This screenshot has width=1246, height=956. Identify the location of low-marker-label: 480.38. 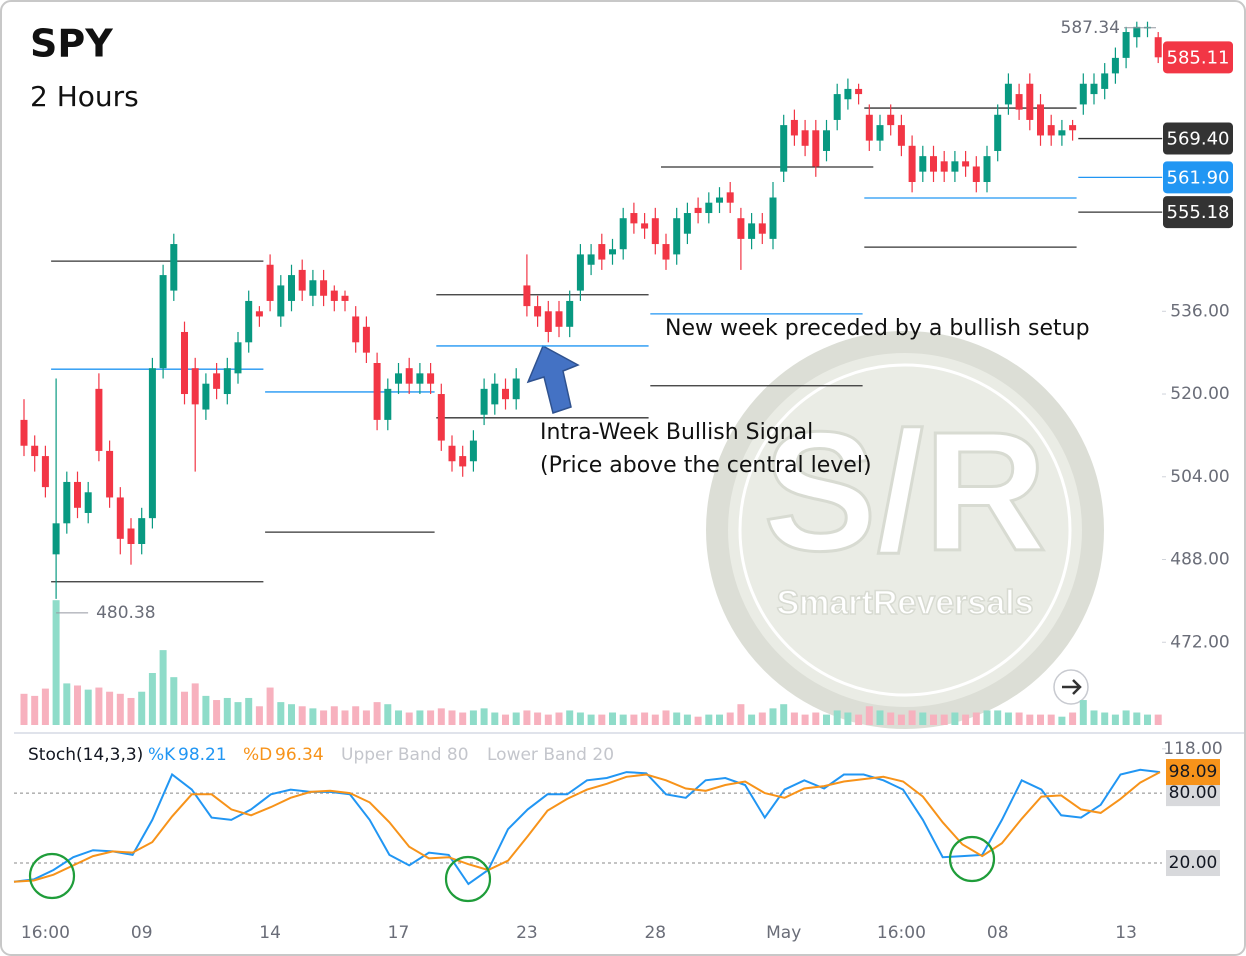
(125, 613).